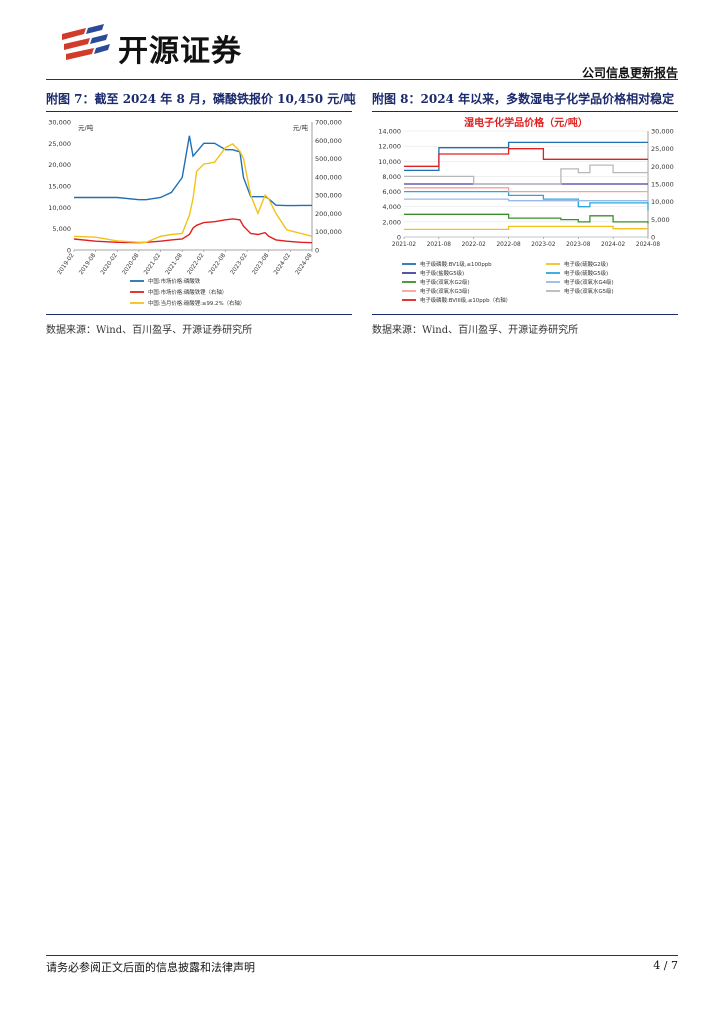 The image size is (724, 1024). Describe the element at coordinates (149, 330) in the screenshot. I see `figure-7-source: 数据来源：Wind、百川盈孚、开源证券研究所` at that location.